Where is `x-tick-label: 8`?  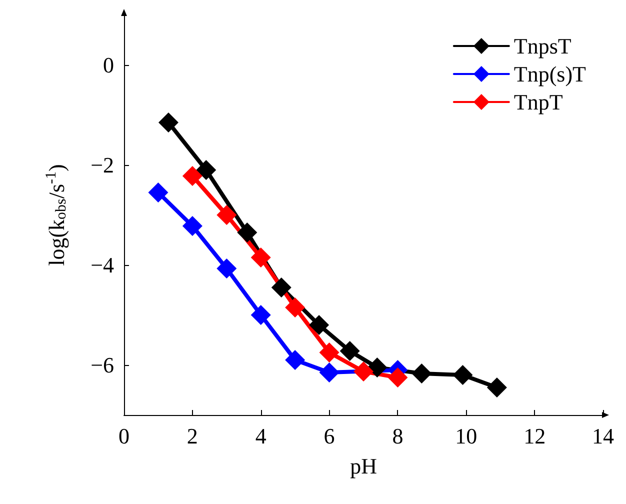 x-tick-label: 8 is located at coordinates (398, 436).